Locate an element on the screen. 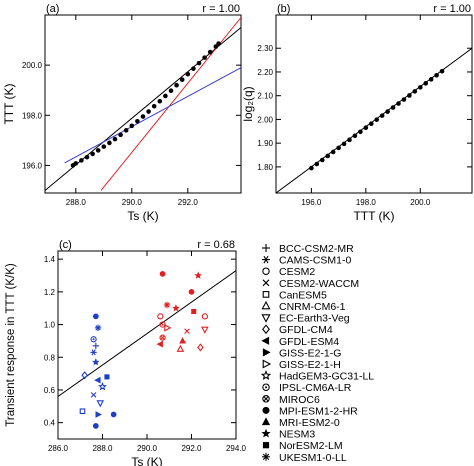 The height and width of the screenshot is (466, 474). x-tick-label: 286.0 is located at coordinates (58, 448).